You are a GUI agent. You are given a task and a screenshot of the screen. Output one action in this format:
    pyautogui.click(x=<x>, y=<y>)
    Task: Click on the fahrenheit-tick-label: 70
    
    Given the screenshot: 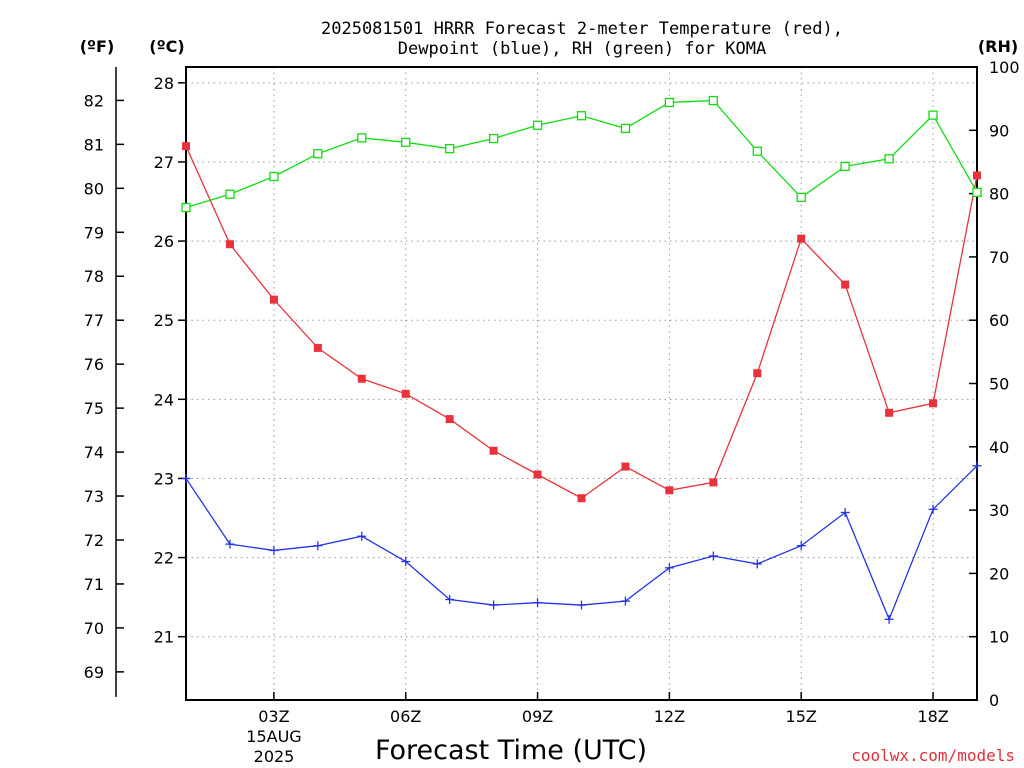 What is the action you would take?
    pyautogui.click(x=94, y=628)
    